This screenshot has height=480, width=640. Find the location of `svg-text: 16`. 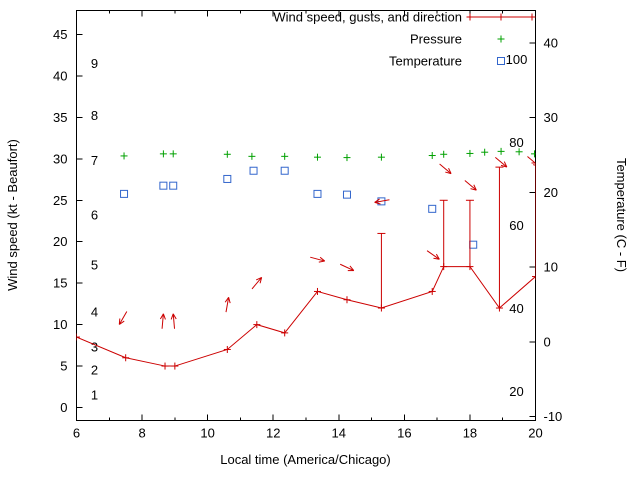

svg-text: 16 is located at coordinates (404, 433).